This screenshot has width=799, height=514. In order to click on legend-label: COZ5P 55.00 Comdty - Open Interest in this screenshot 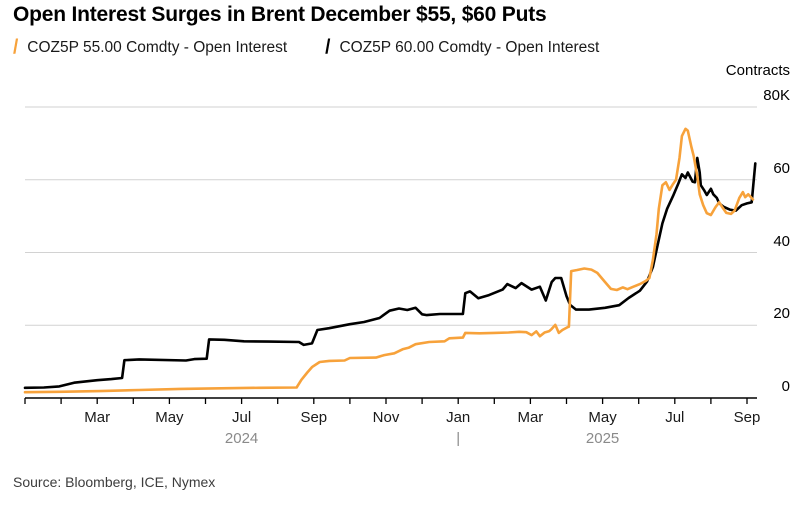, I will do `click(157, 47)`.